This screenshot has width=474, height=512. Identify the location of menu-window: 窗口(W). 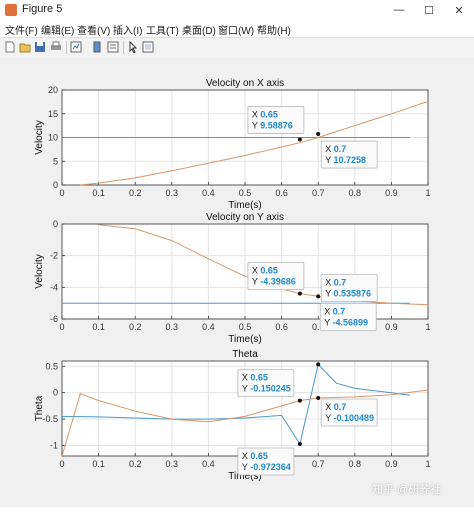
(236, 31).